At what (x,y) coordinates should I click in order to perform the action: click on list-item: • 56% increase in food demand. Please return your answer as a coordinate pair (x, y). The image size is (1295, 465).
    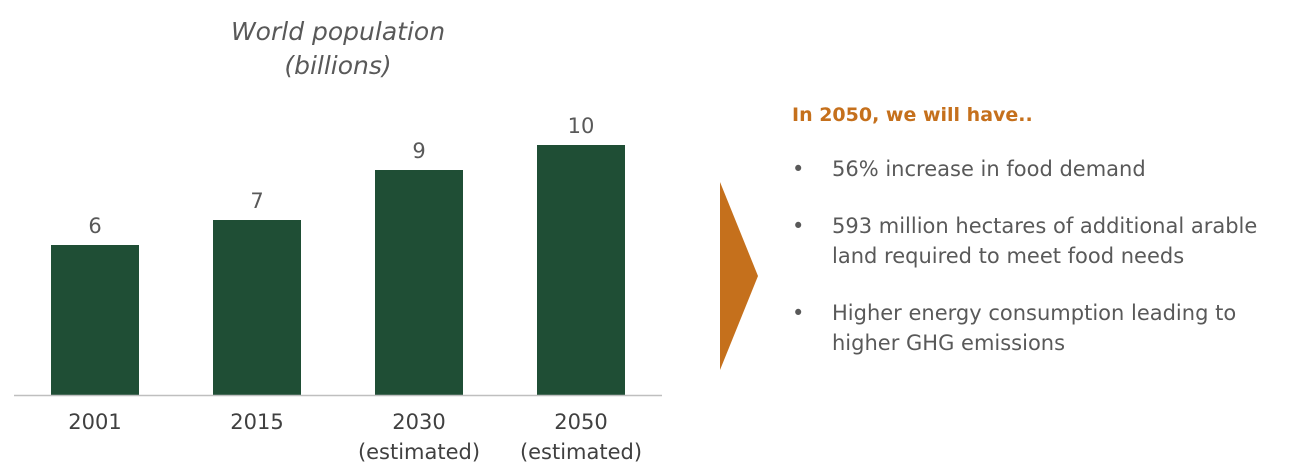
    Looking at the image, I should click on (1042, 169).